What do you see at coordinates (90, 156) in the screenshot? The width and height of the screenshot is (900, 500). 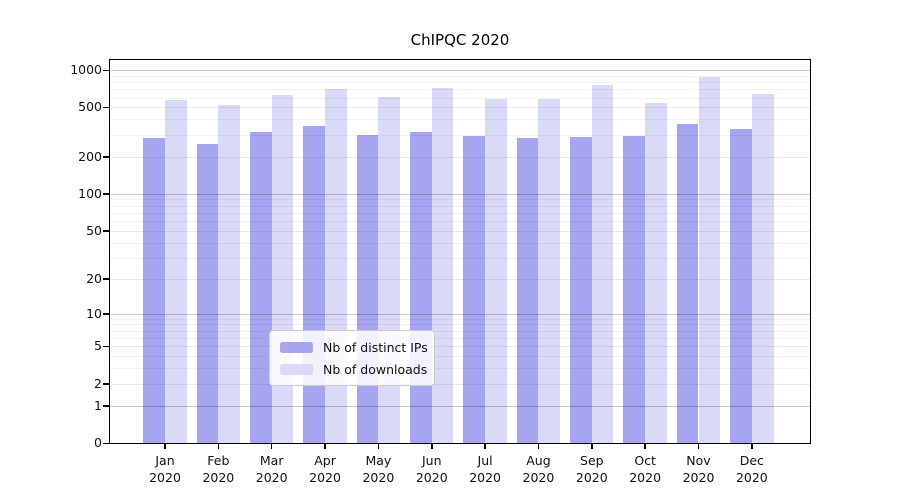 I see `y-tick-label-200: 200` at bounding box center [90, 156].